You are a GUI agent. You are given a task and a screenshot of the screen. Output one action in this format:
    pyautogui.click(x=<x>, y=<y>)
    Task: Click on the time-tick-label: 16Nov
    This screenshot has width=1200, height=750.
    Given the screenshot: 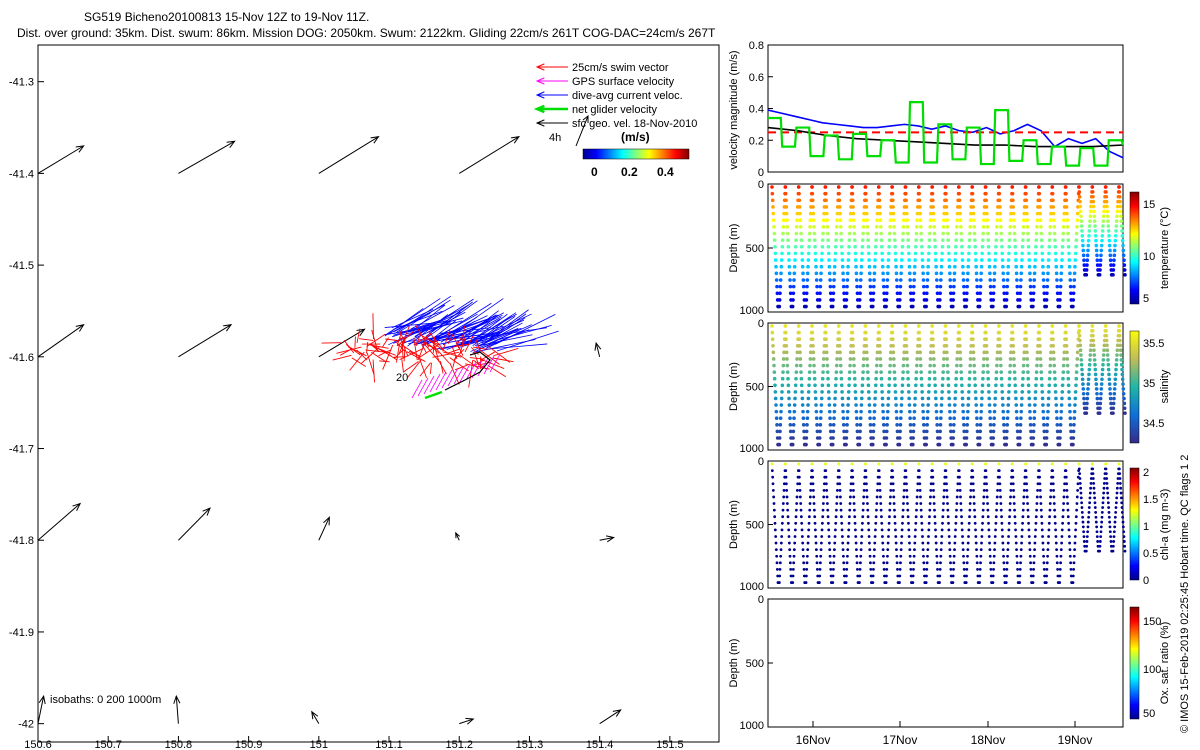 What is the action you would take?
    pyautogui.click(x=813, y=740)
    